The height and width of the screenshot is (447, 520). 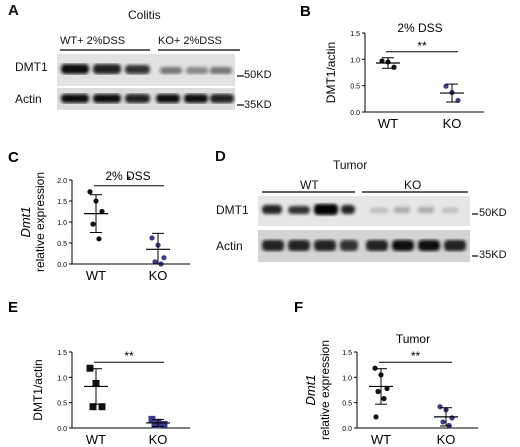 I want to click on x-tick-label-b-ko: KO, so click(x=452, y=123).